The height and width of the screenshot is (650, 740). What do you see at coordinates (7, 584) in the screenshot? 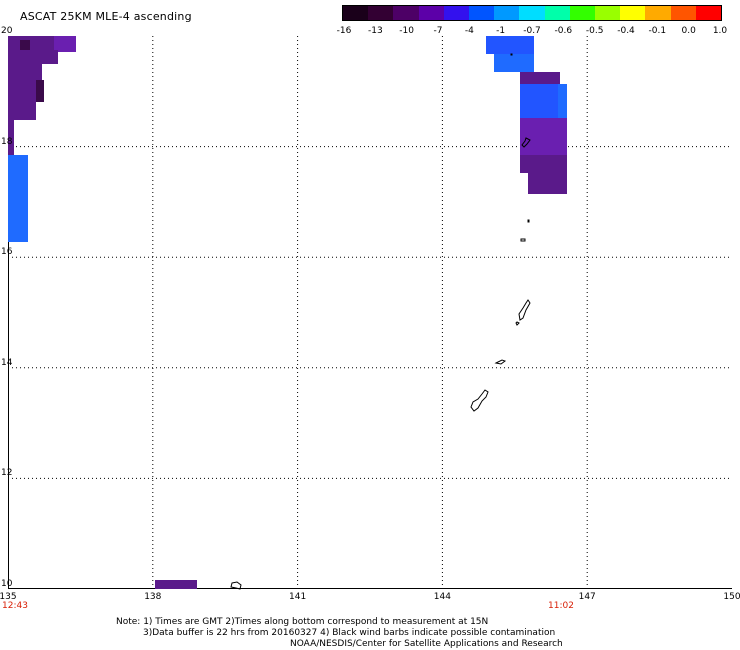
I see `latitude-tick-label: 10` at bounding box center [7, 584].